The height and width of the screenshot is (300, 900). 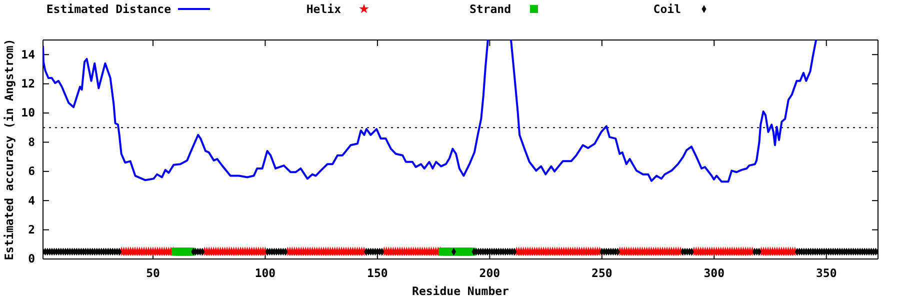 I want to click on x-tick-label: 100, so click(x=265, y=273).